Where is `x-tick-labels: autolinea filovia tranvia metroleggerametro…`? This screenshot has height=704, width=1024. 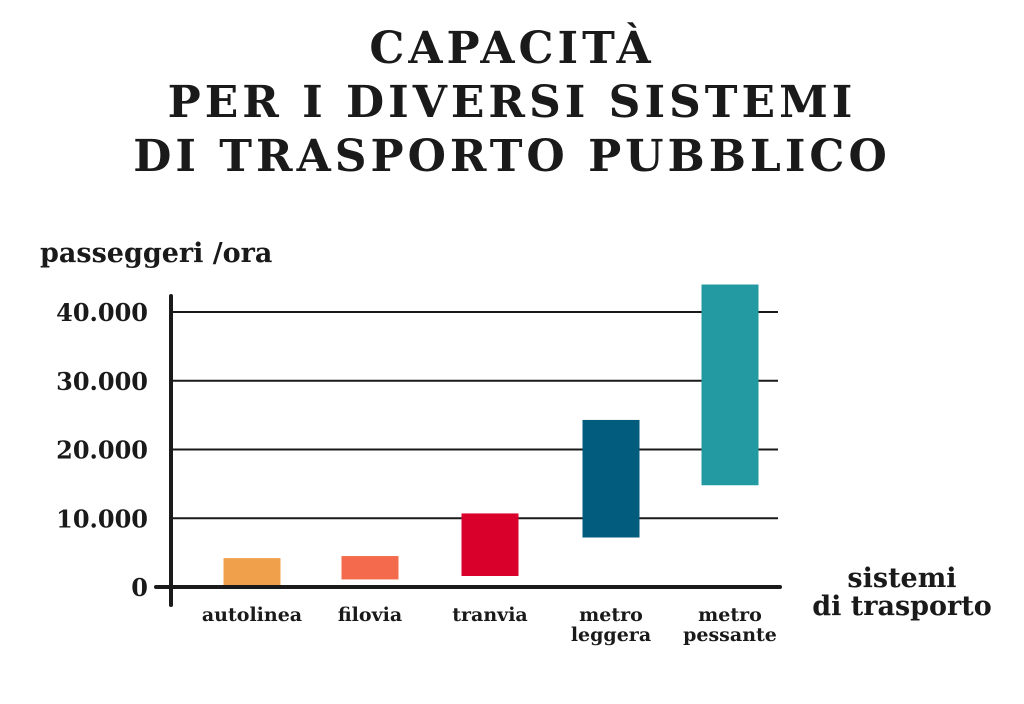 x-tick-labels: autolinea filovia tranvia metroleggerametro… is located at coordinates (489, 625).